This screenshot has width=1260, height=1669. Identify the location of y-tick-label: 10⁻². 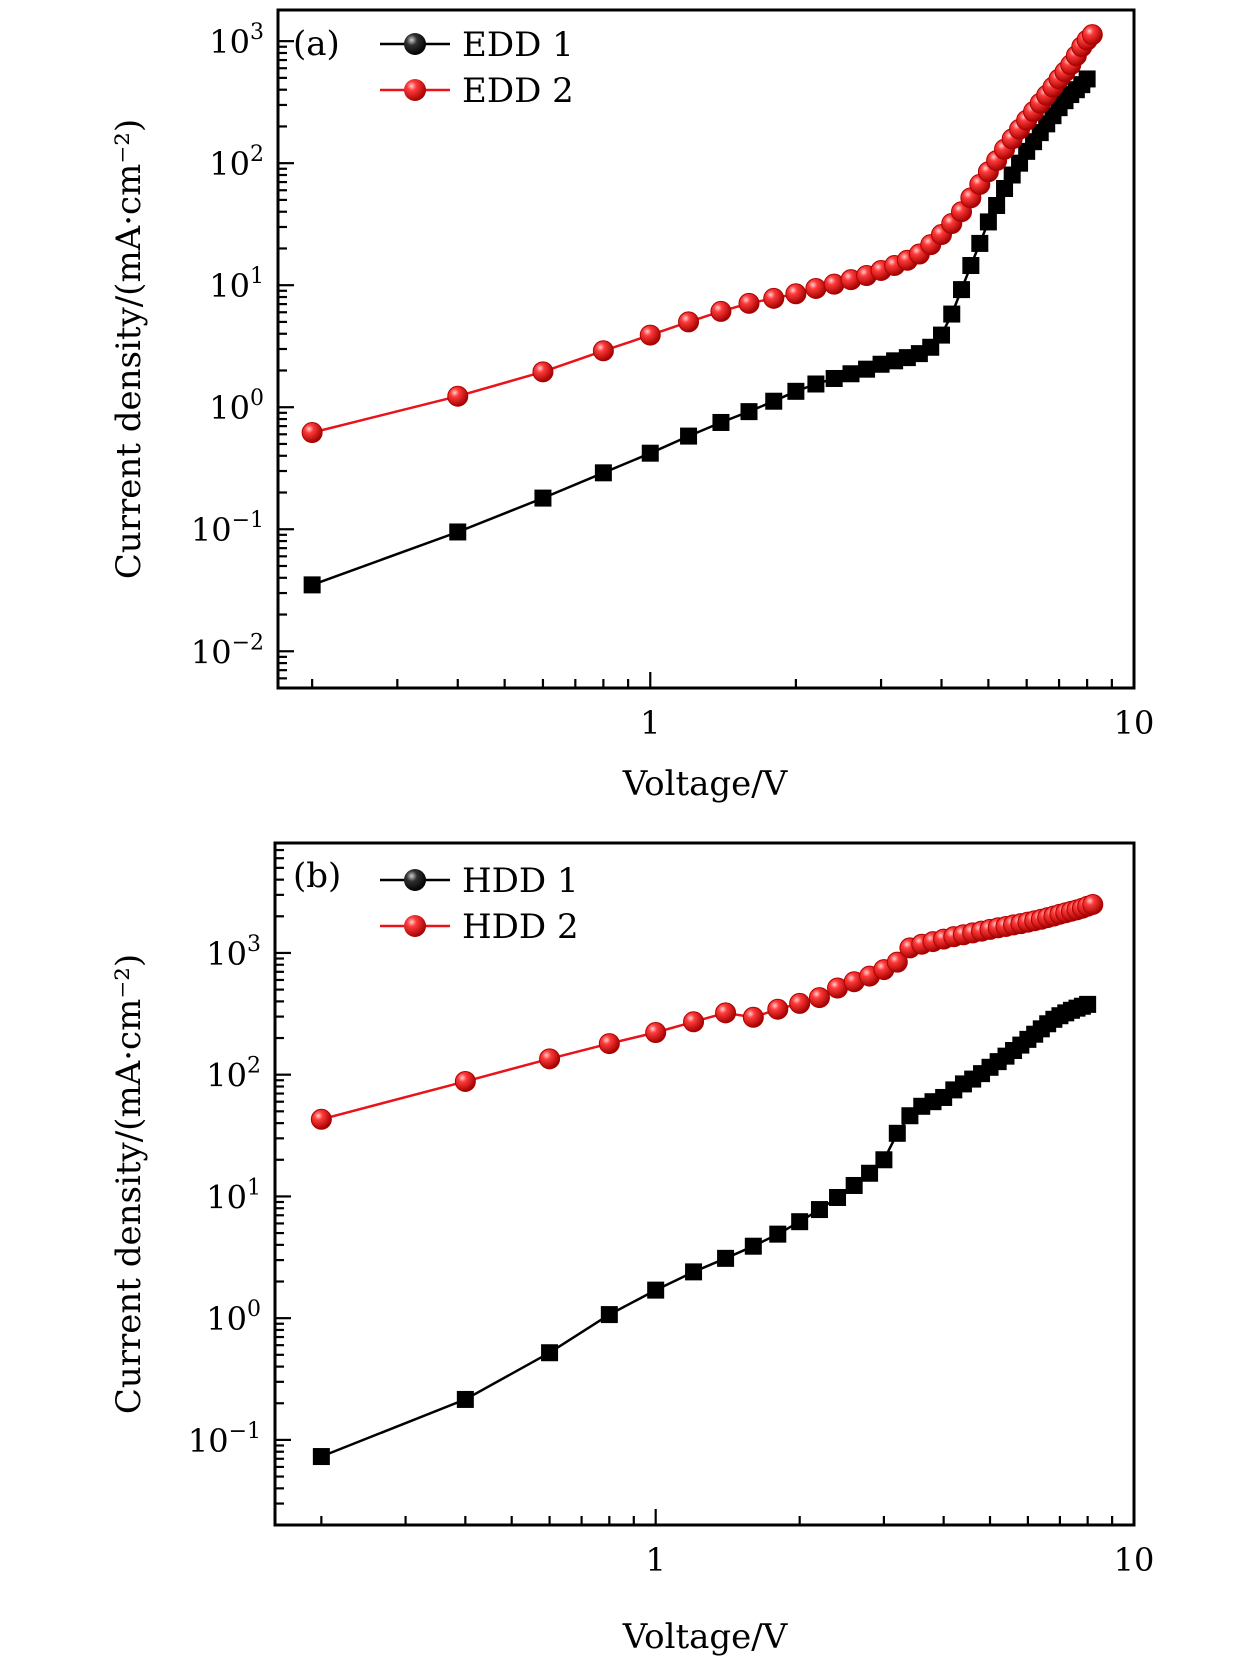
(227, 650).